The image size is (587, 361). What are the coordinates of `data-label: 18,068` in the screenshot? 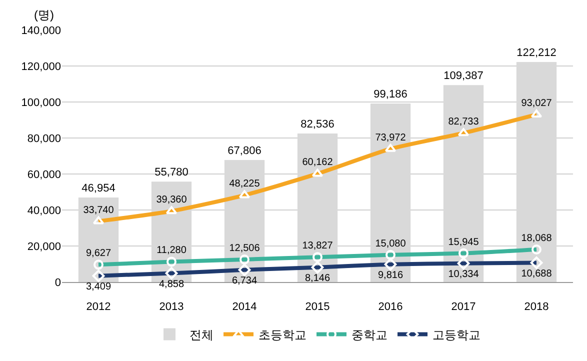 It's located at (536, 238).